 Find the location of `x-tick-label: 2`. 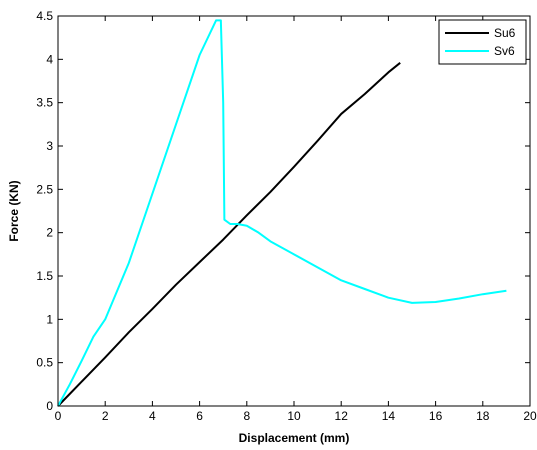

x-tick-label: 2 is located at coordinates (105, 416).